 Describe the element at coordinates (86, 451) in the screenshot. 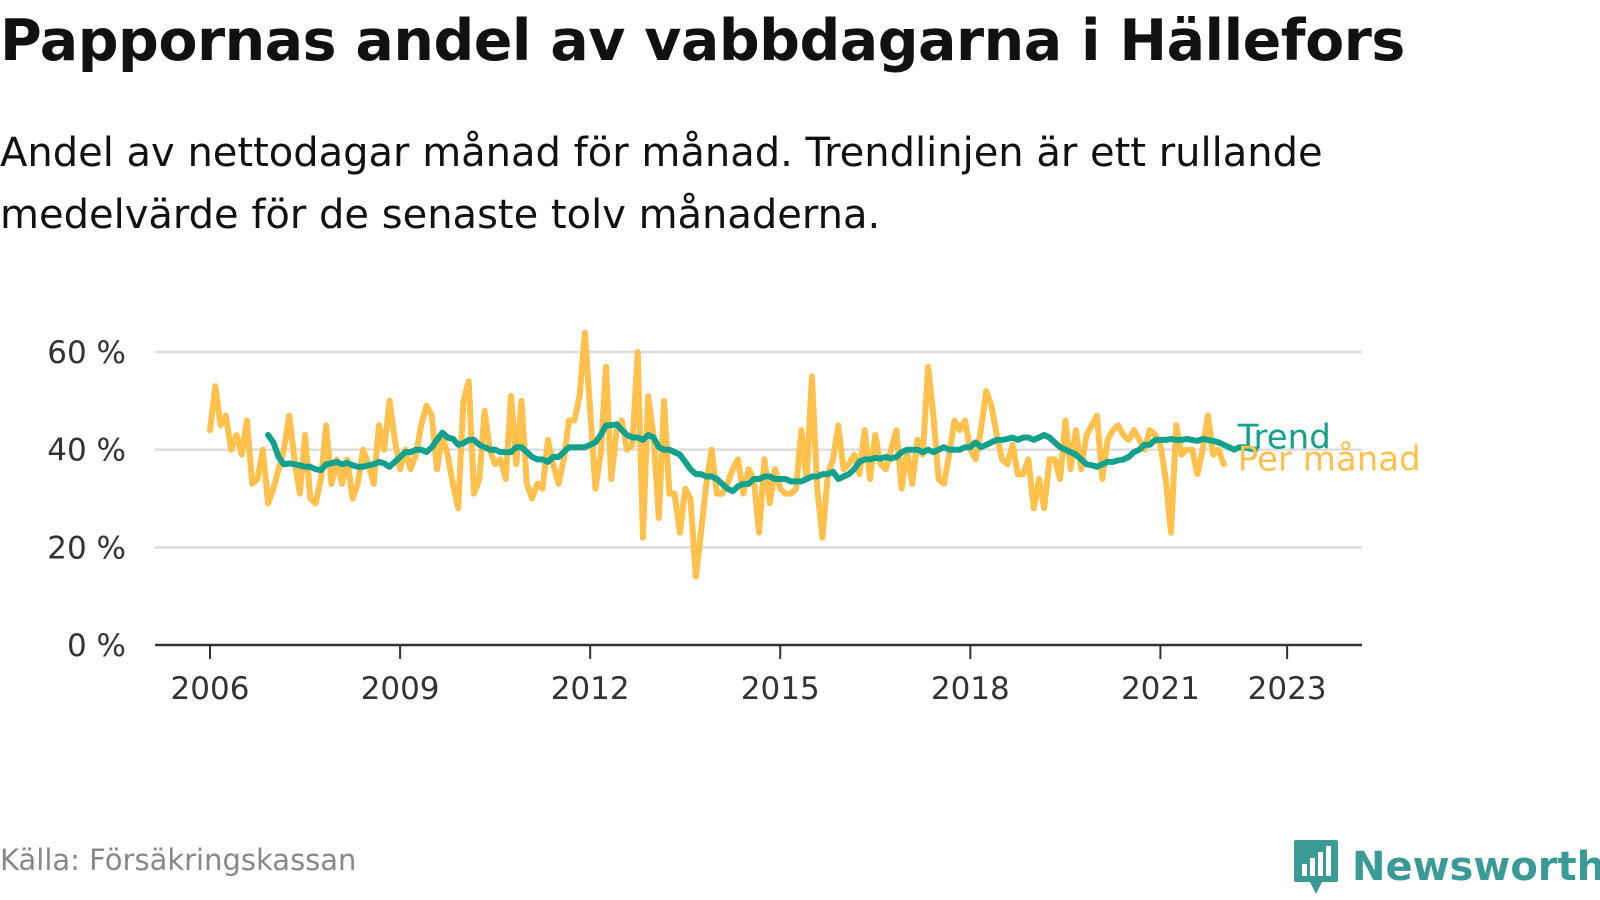

I see `y-tick-label: 40 %` at that location.